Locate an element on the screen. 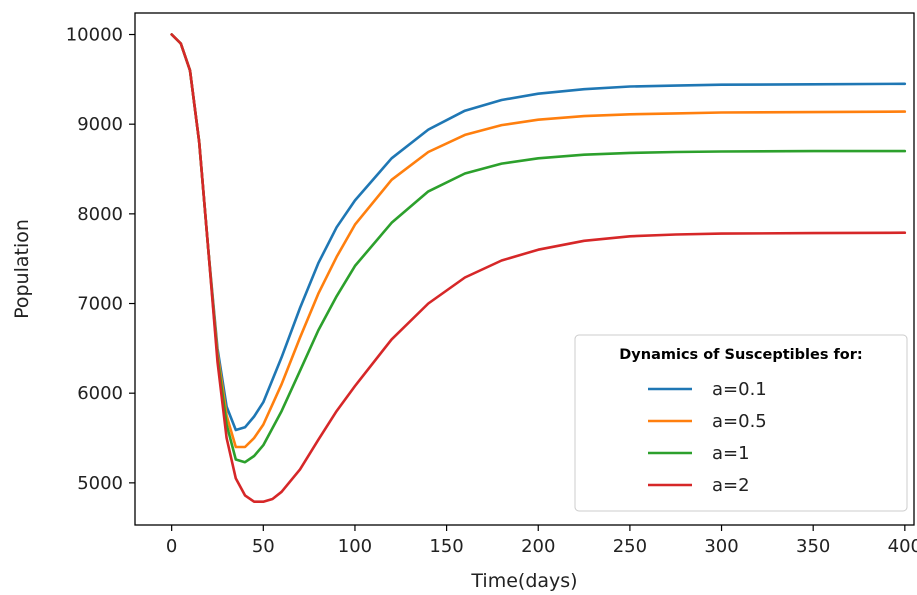 Image resolution: width=917 pixels, height=595 pixels. legend-label: a=0.5 is located at coordinates (739, 421).